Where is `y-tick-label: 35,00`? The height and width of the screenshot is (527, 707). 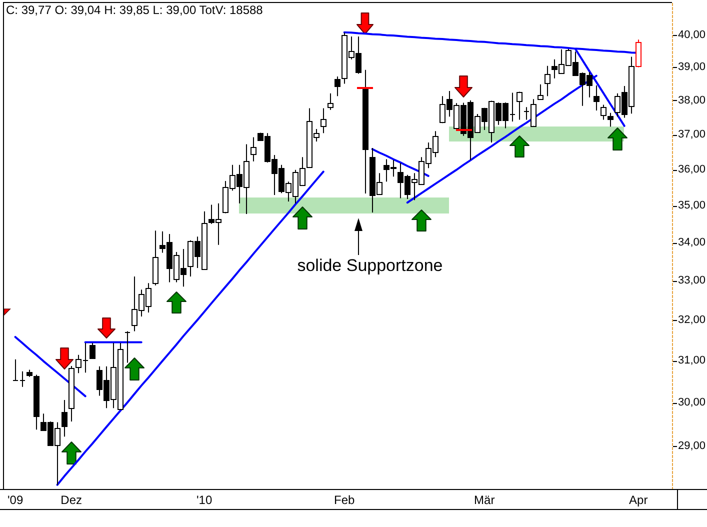 y-tick-label: 35,00 is located at coordinates (692, 206).